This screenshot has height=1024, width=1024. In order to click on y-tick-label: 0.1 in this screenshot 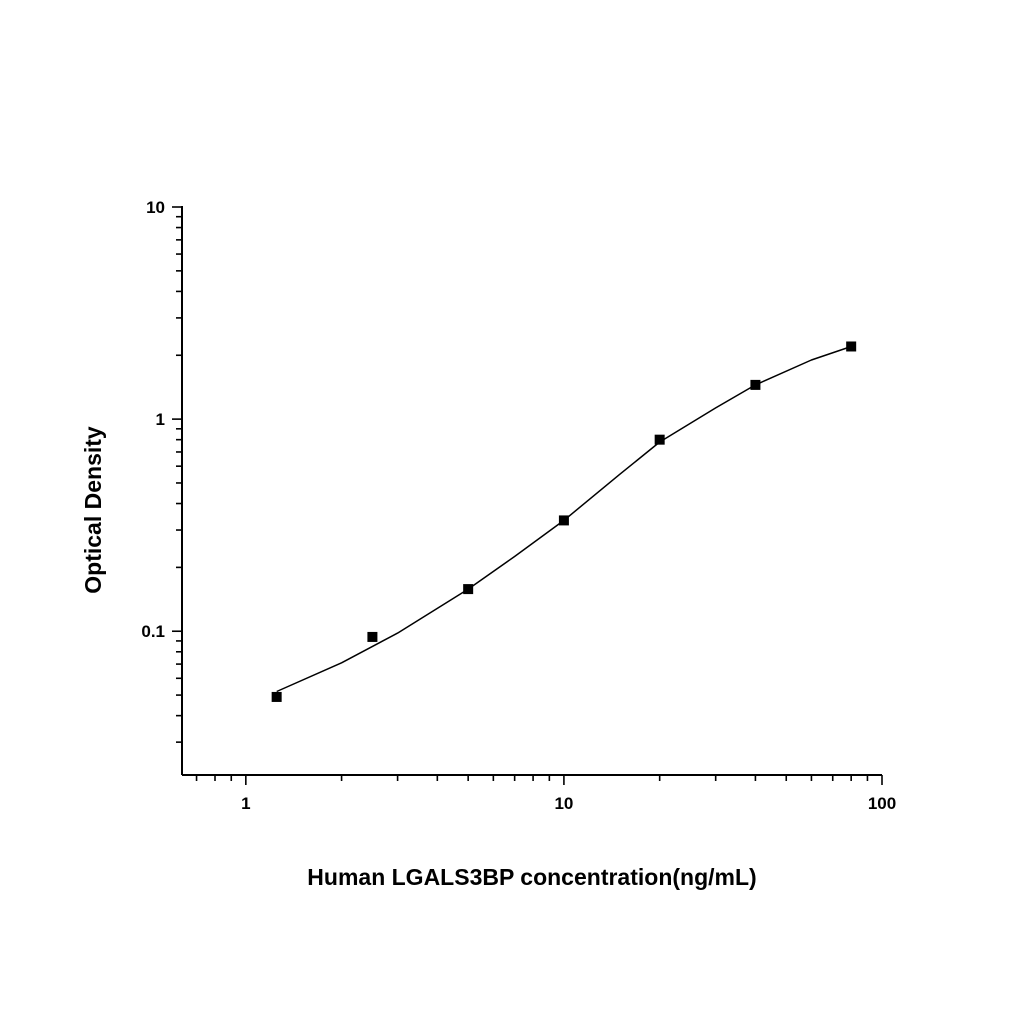, I will do `click(153, 631)`.